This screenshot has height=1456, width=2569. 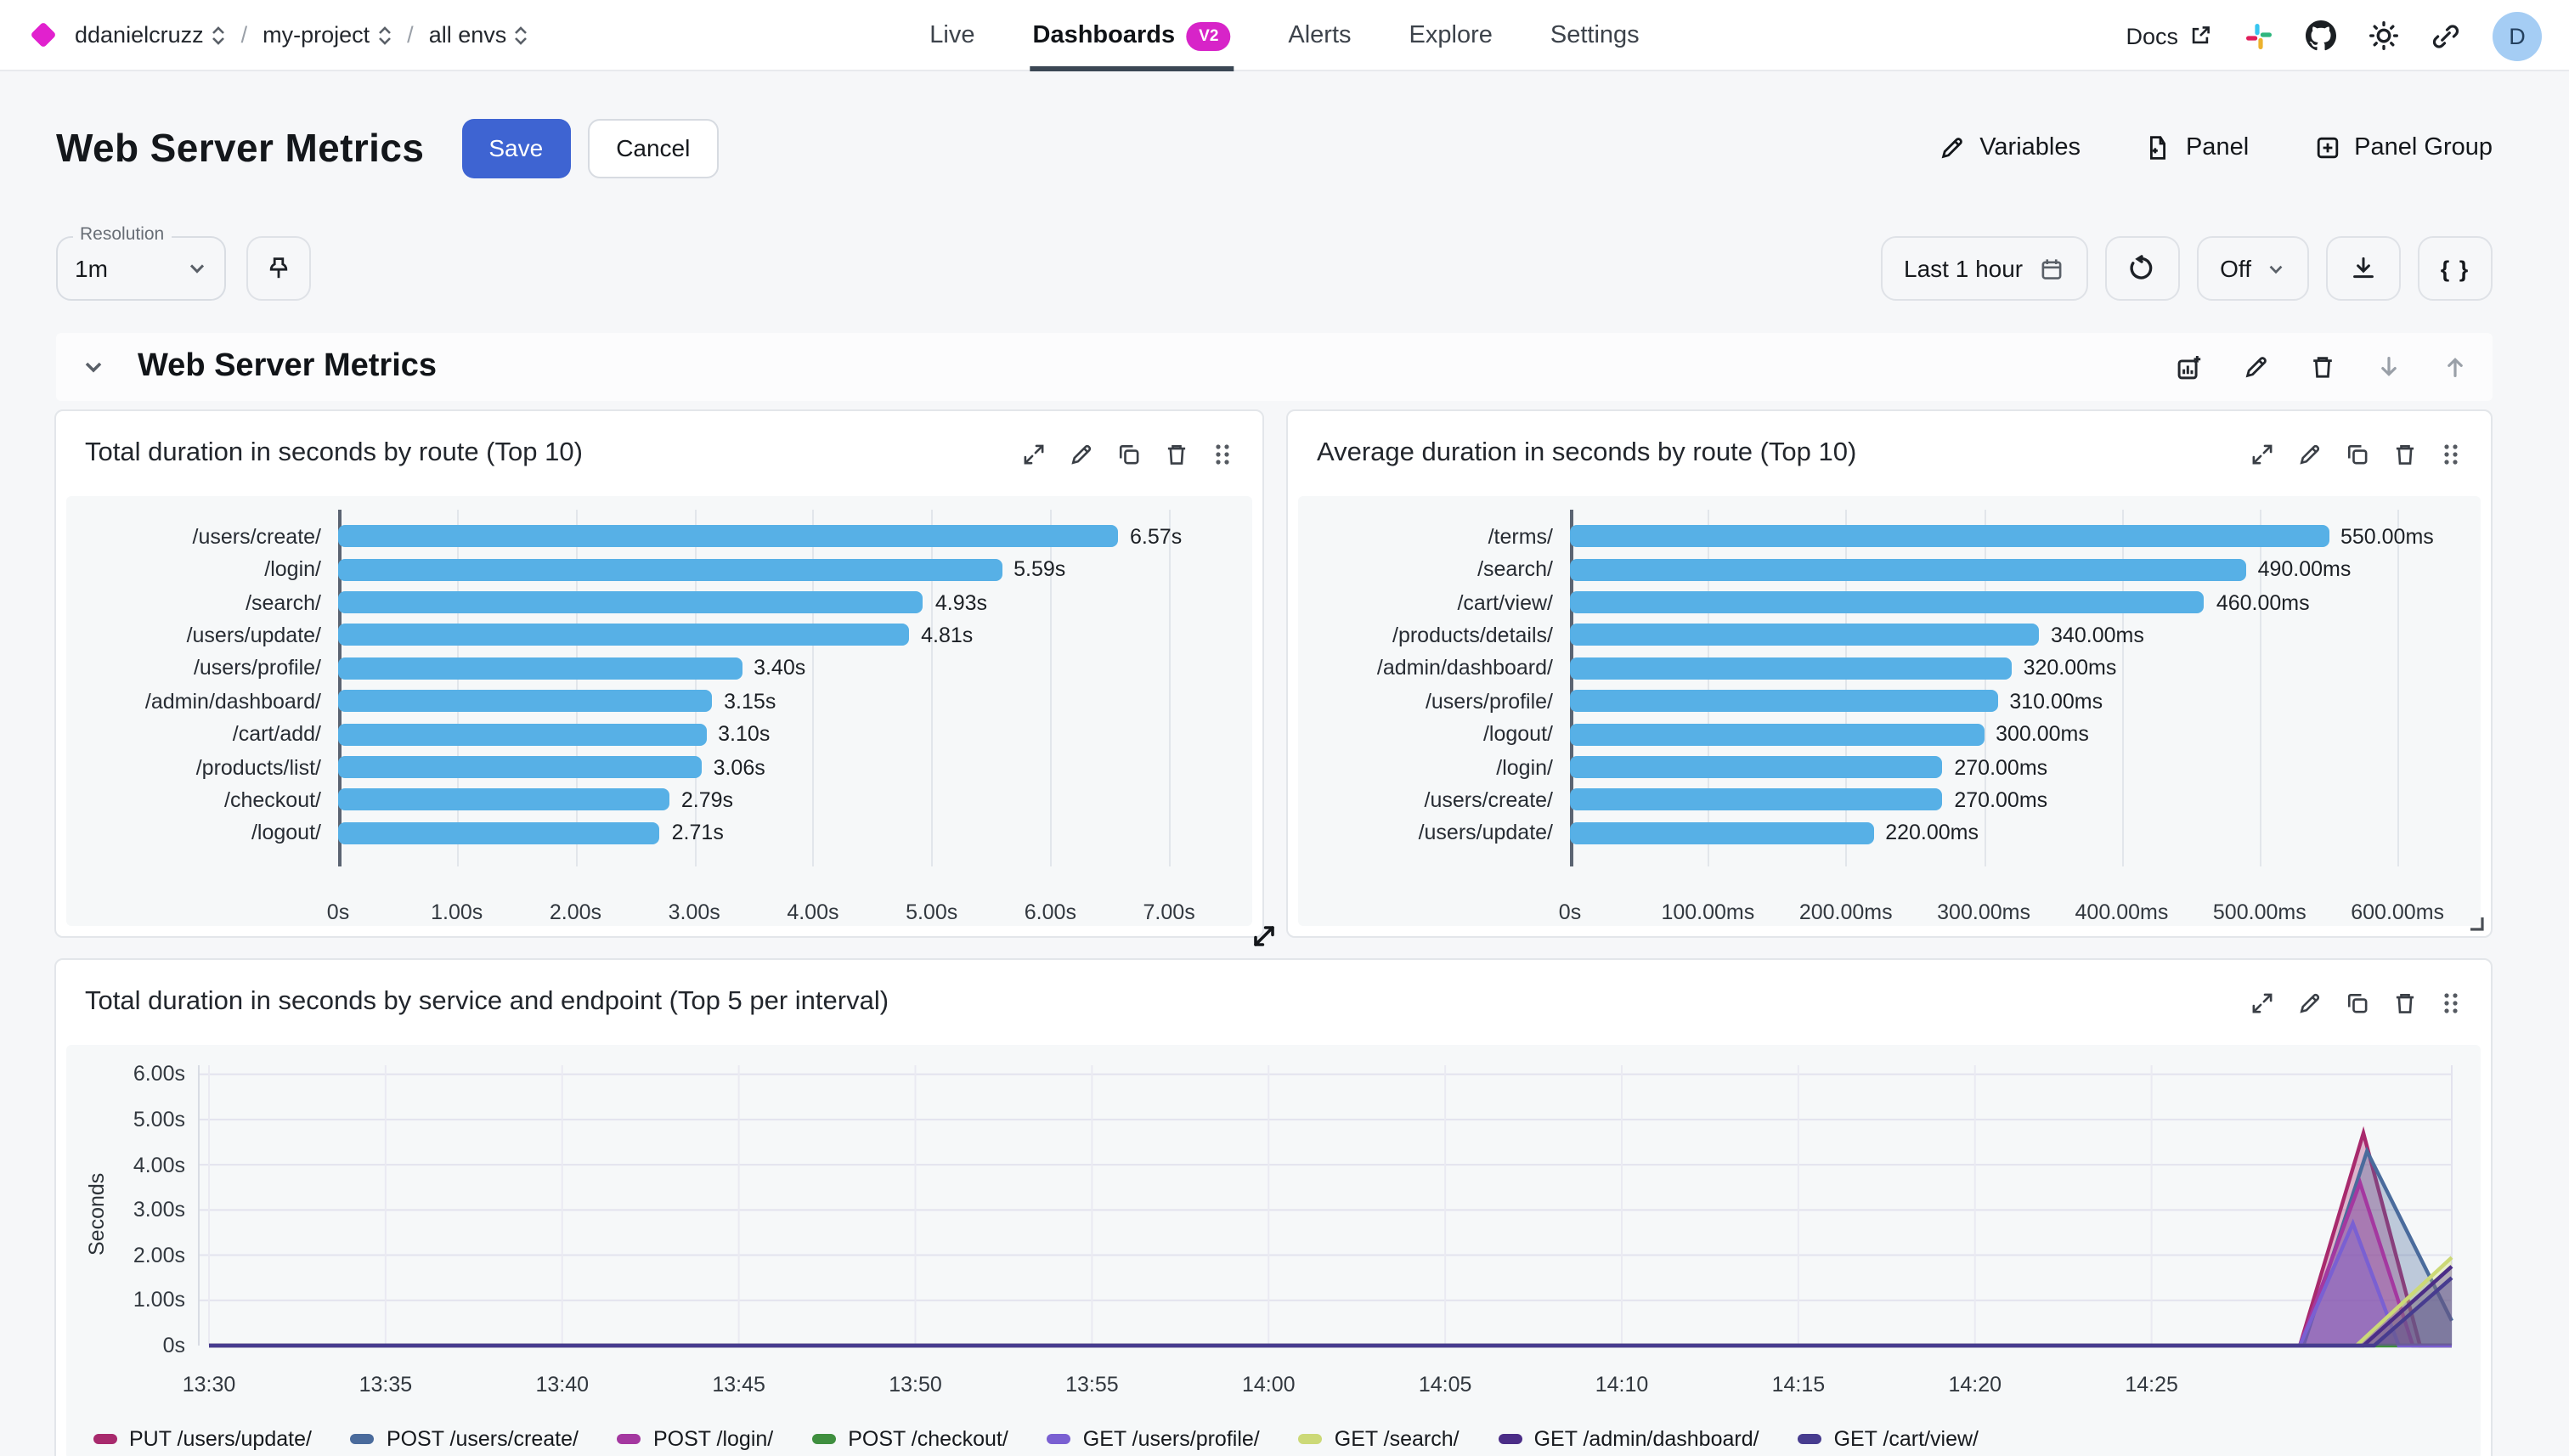 What do you see at coordinates (2321, 35) in the screenshot?
I see `github-icon` at bounding box center [2321, 35].